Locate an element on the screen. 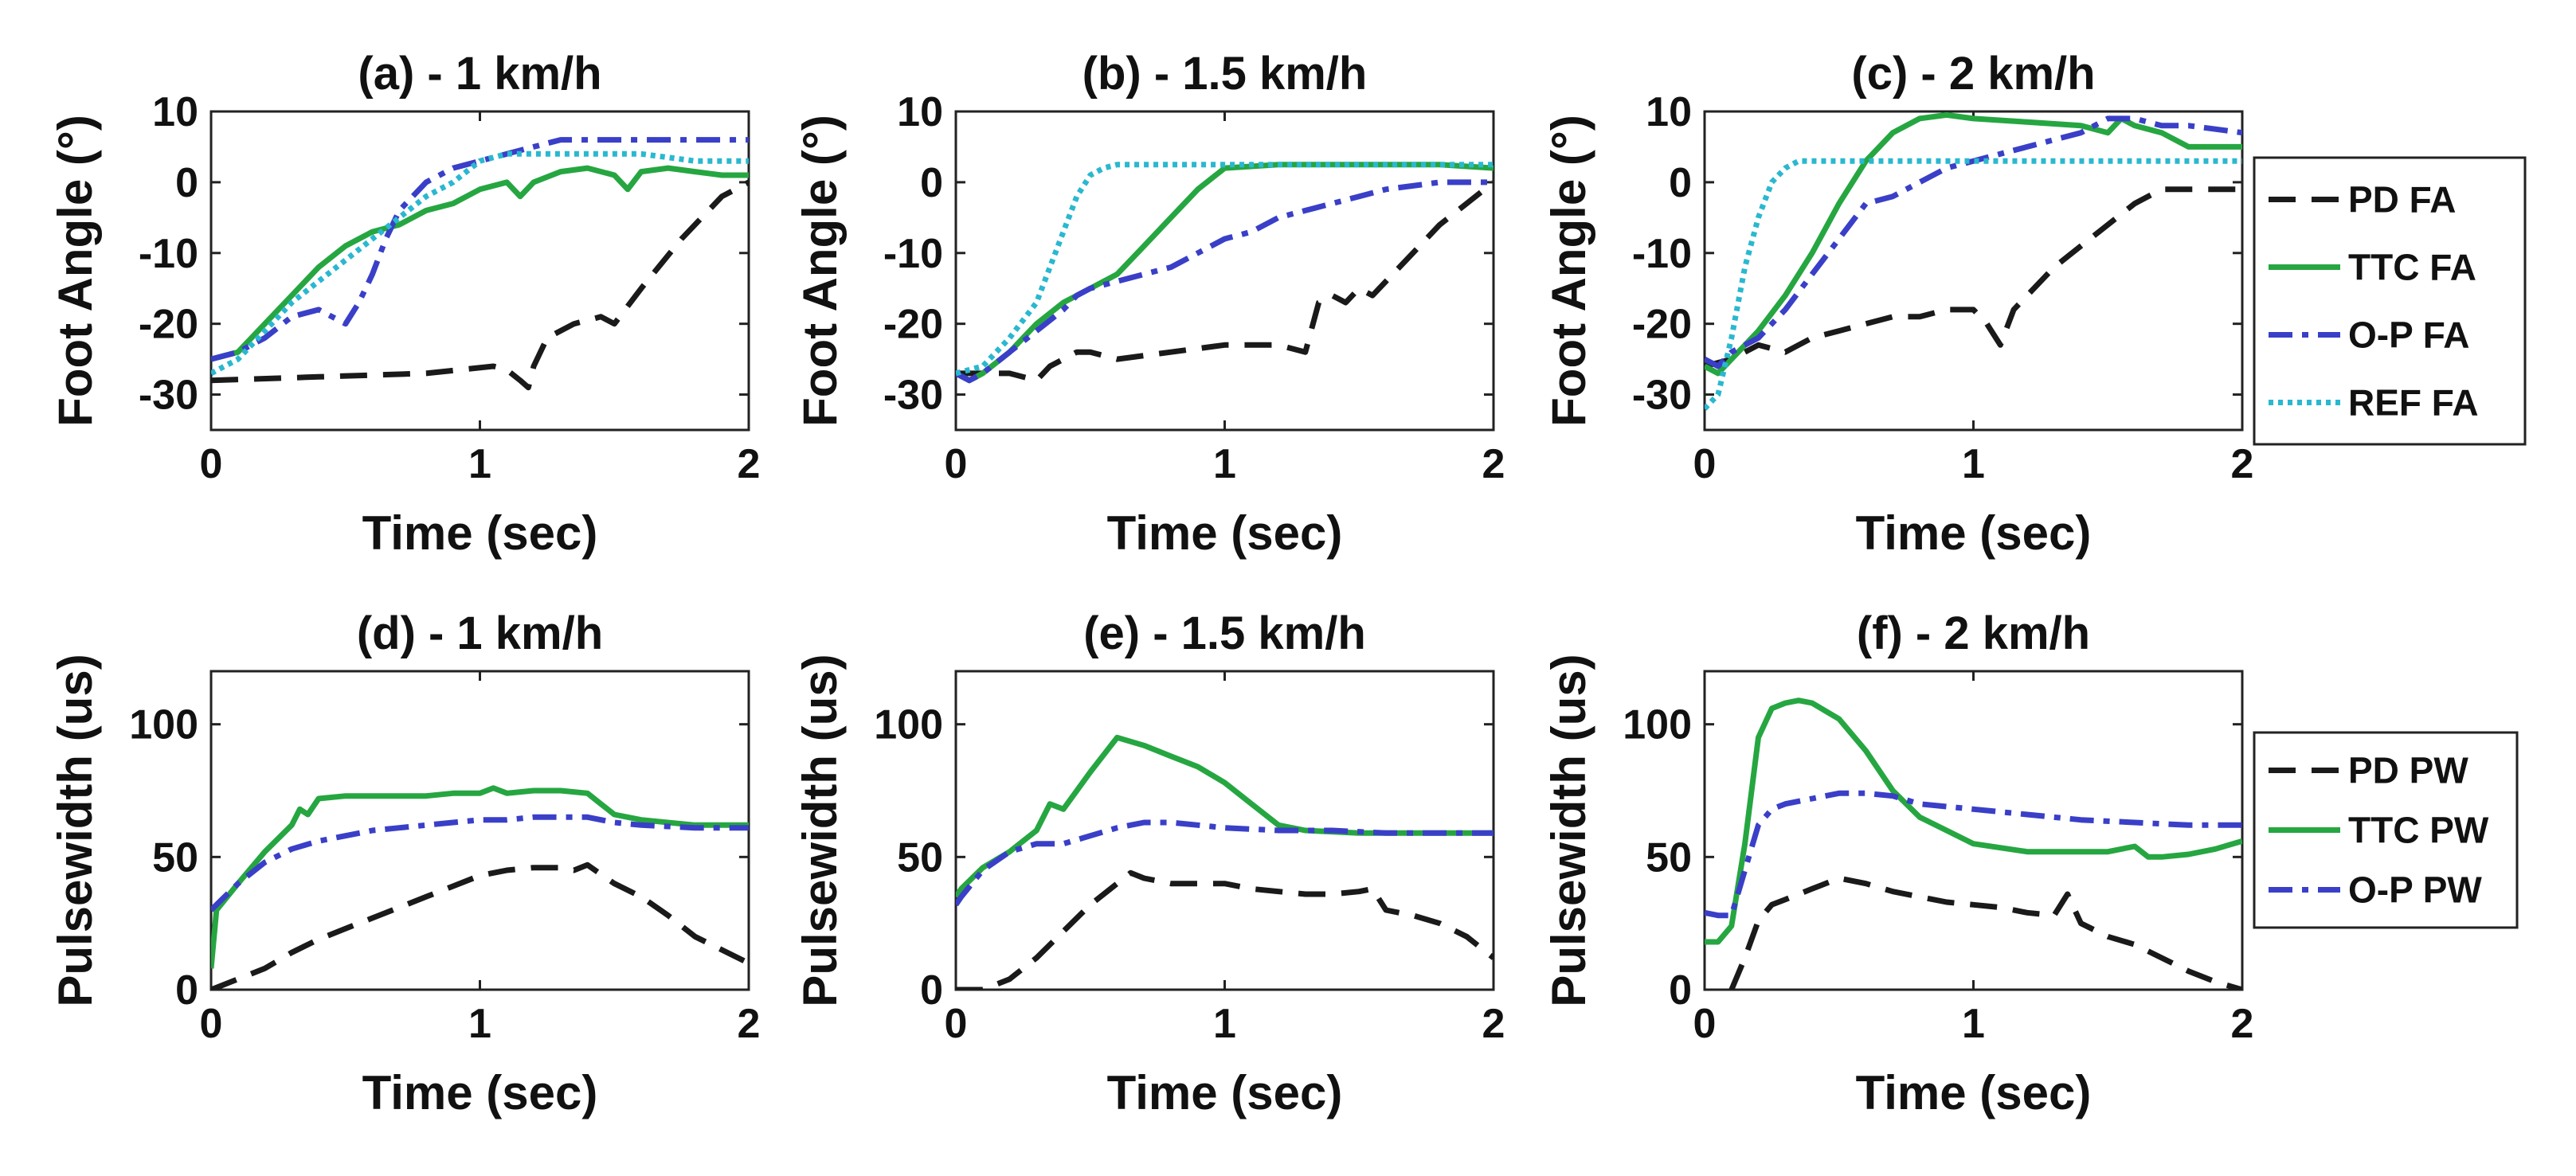  legend-label: O-P FA is located at coordinates (2409, 335).